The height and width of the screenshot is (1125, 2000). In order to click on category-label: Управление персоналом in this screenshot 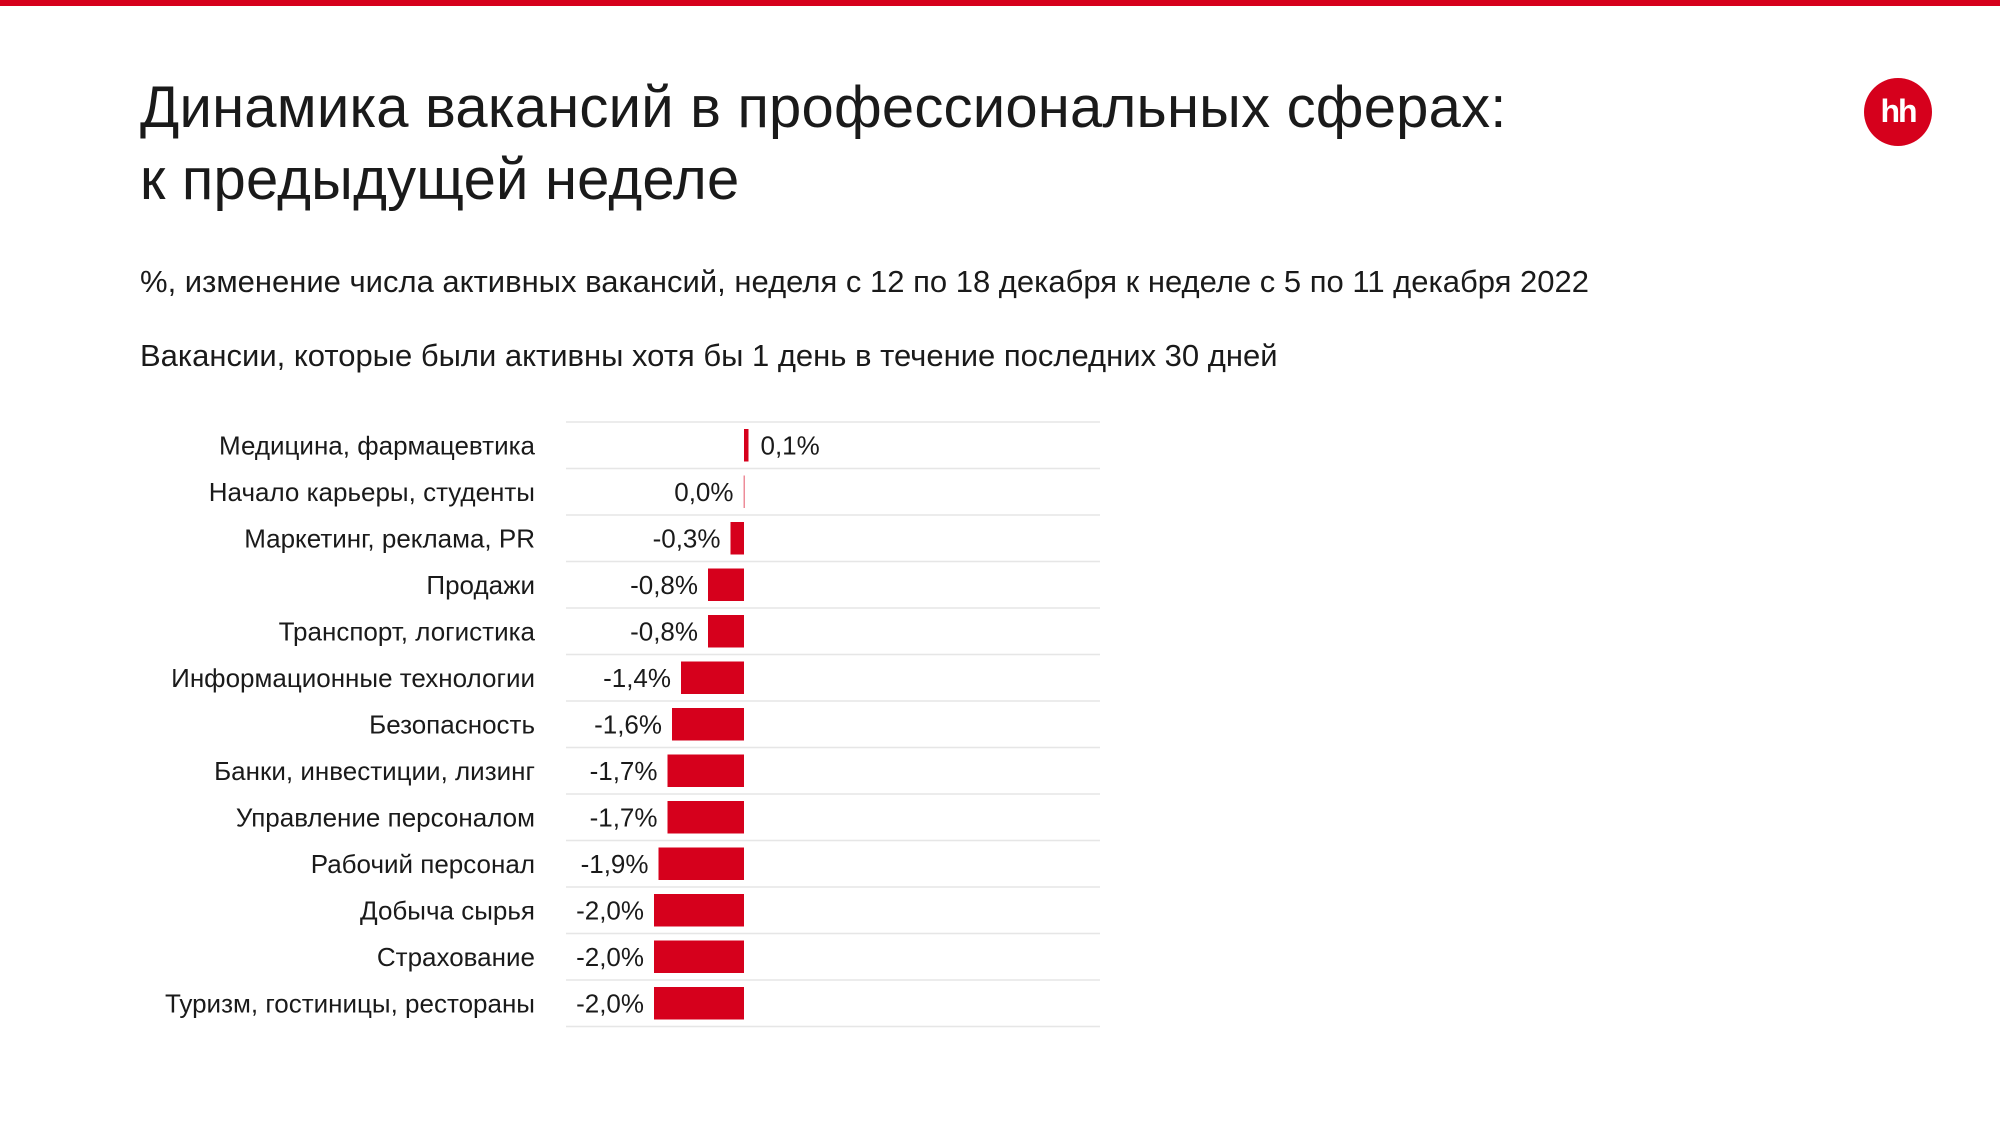, I will do `click(385, 817)`.